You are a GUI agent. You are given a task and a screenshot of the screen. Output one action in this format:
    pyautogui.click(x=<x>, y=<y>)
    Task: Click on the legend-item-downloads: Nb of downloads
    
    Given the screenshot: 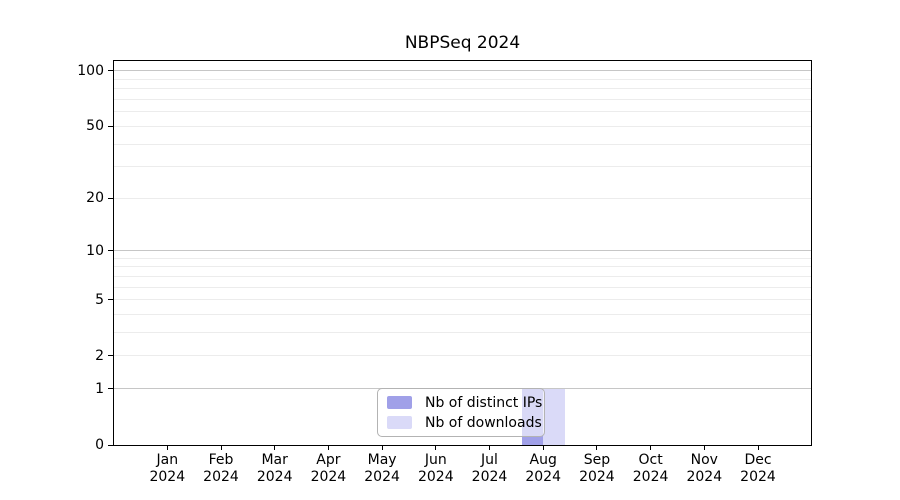 What is the action you would take?
    pyautogui.click(x=464, y=423)
    